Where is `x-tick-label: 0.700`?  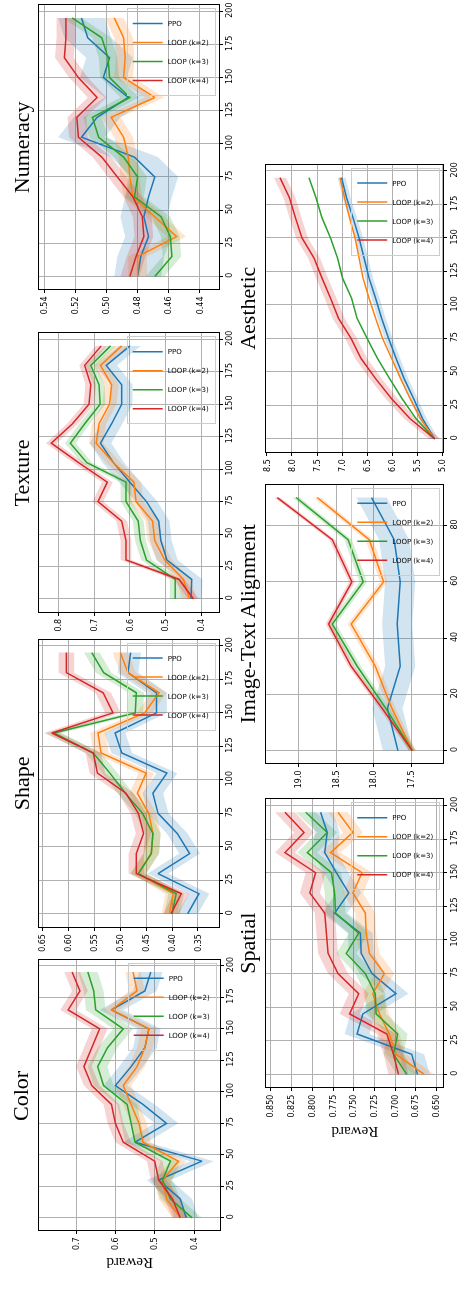
x-tick-label: 0.700 is located at coordinates (395, 1106).